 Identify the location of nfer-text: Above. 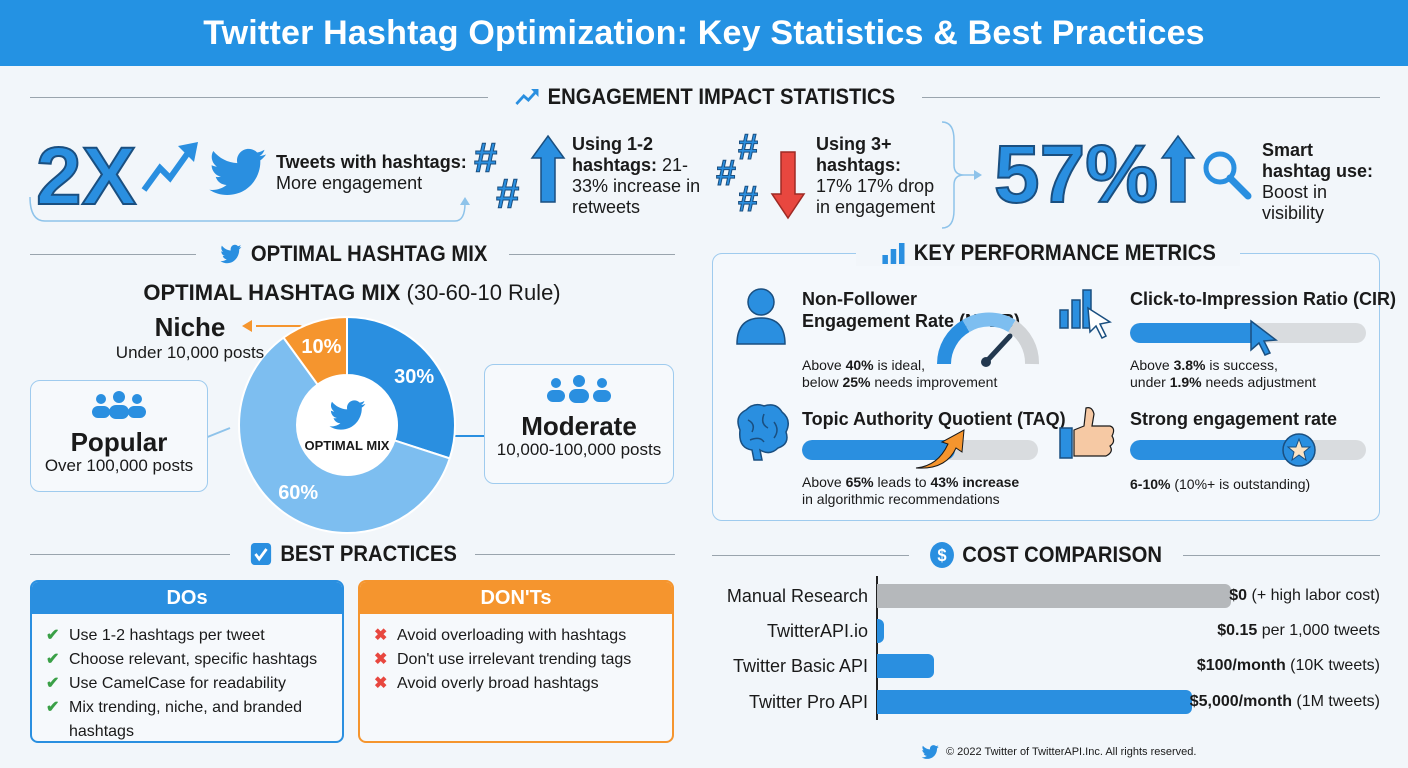
(824, 365).